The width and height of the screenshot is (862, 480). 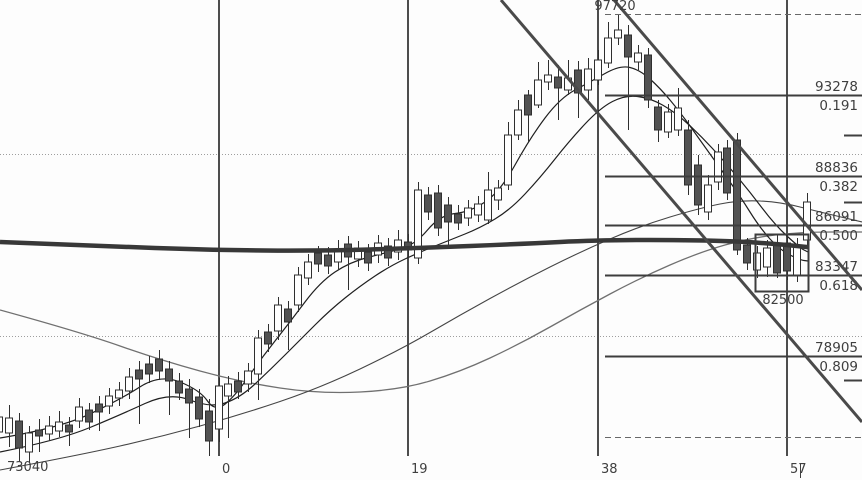 I want to click on fib-high-price-label: 97720, so click(x=615, y=7).